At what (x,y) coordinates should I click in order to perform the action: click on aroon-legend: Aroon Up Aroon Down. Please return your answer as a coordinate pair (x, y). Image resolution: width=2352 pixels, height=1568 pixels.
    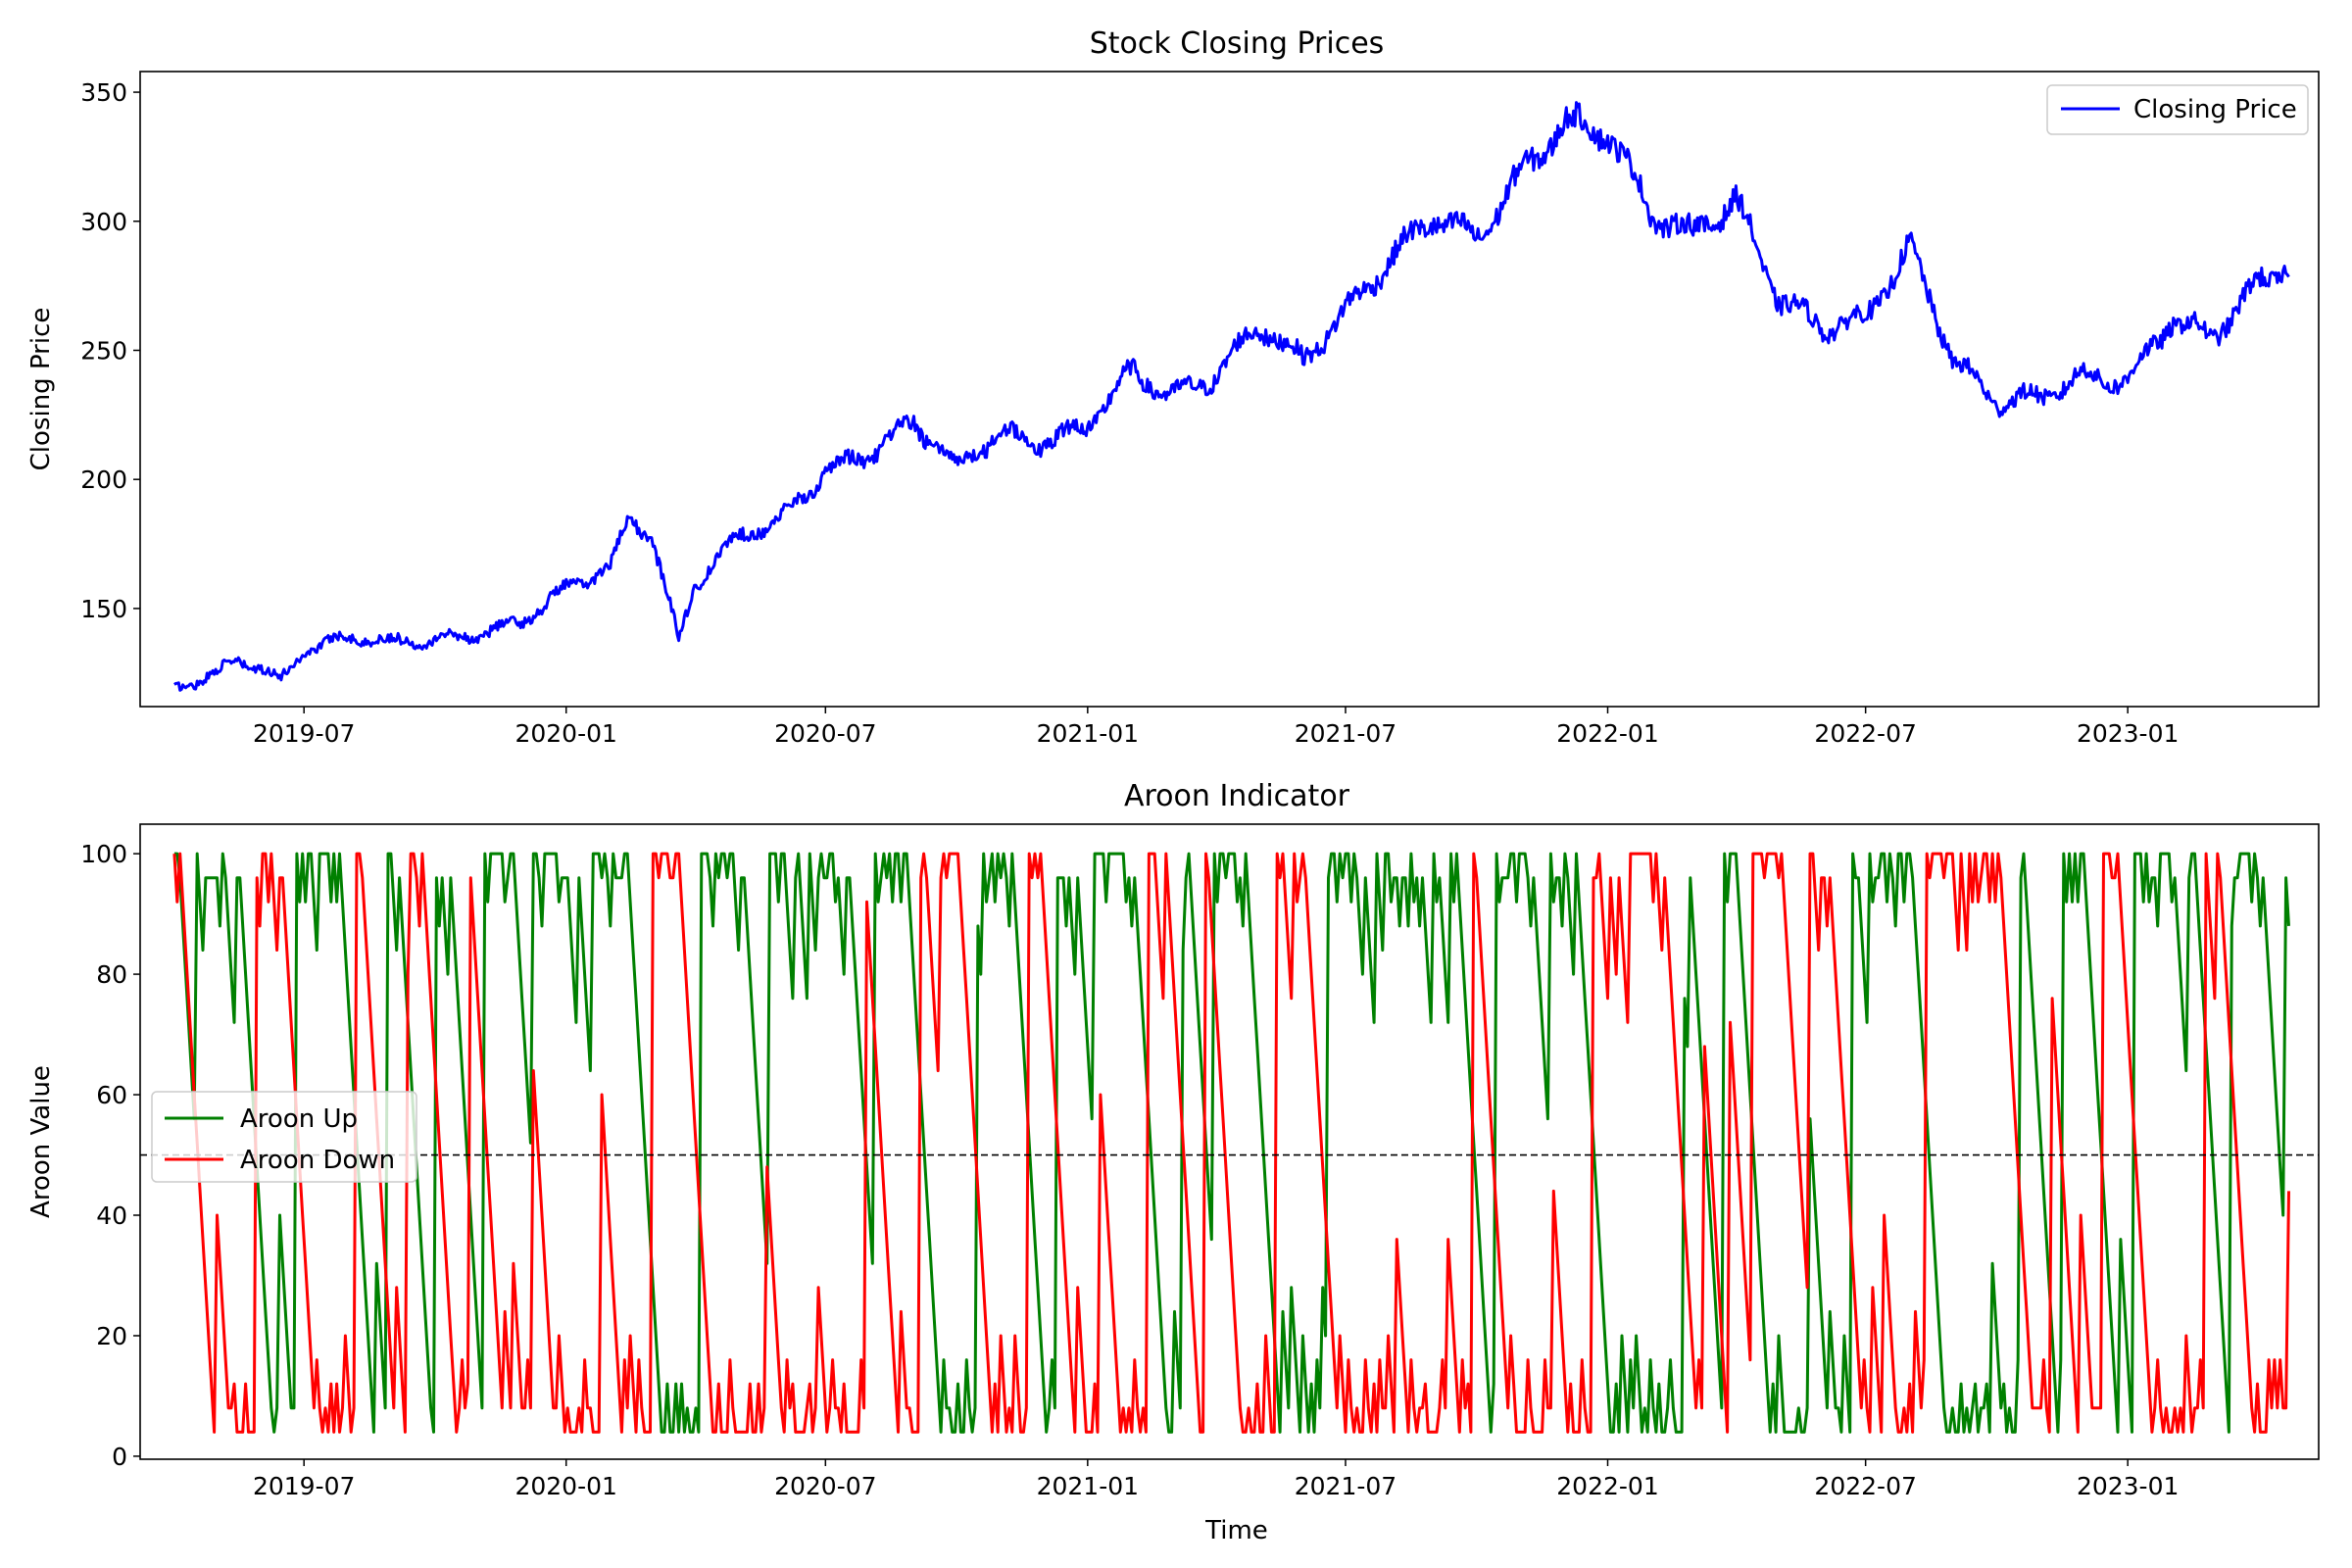
    Looking at the image, I should click on (284, 1137).